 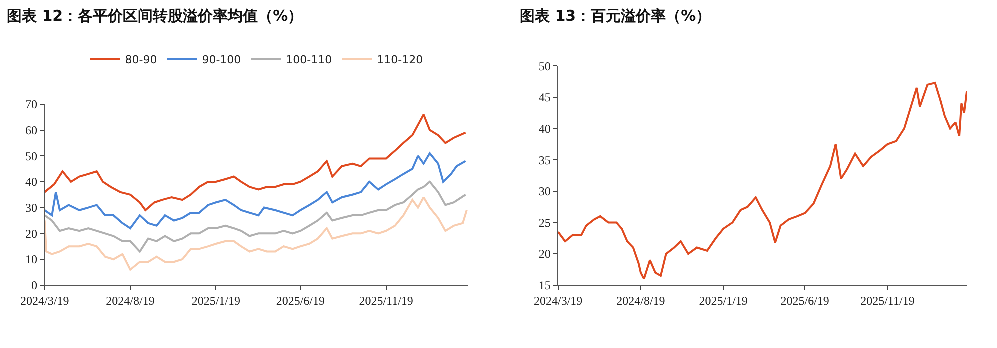 I want to click on y-tick-label: 0, so click(x=34, y=285).